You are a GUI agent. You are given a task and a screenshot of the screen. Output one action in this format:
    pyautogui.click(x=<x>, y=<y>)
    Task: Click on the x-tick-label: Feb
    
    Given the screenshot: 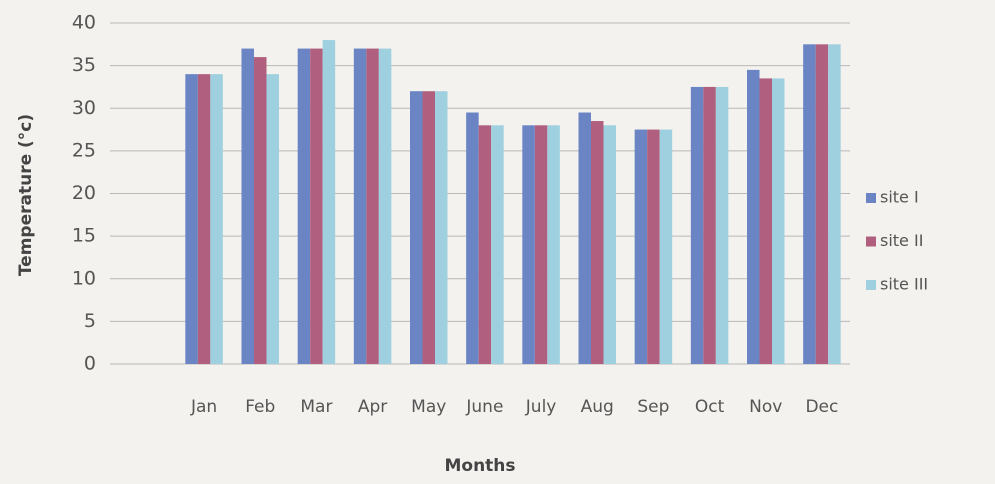 What is the action you would take?
    pyautogui.click(x=260, y=407)
    